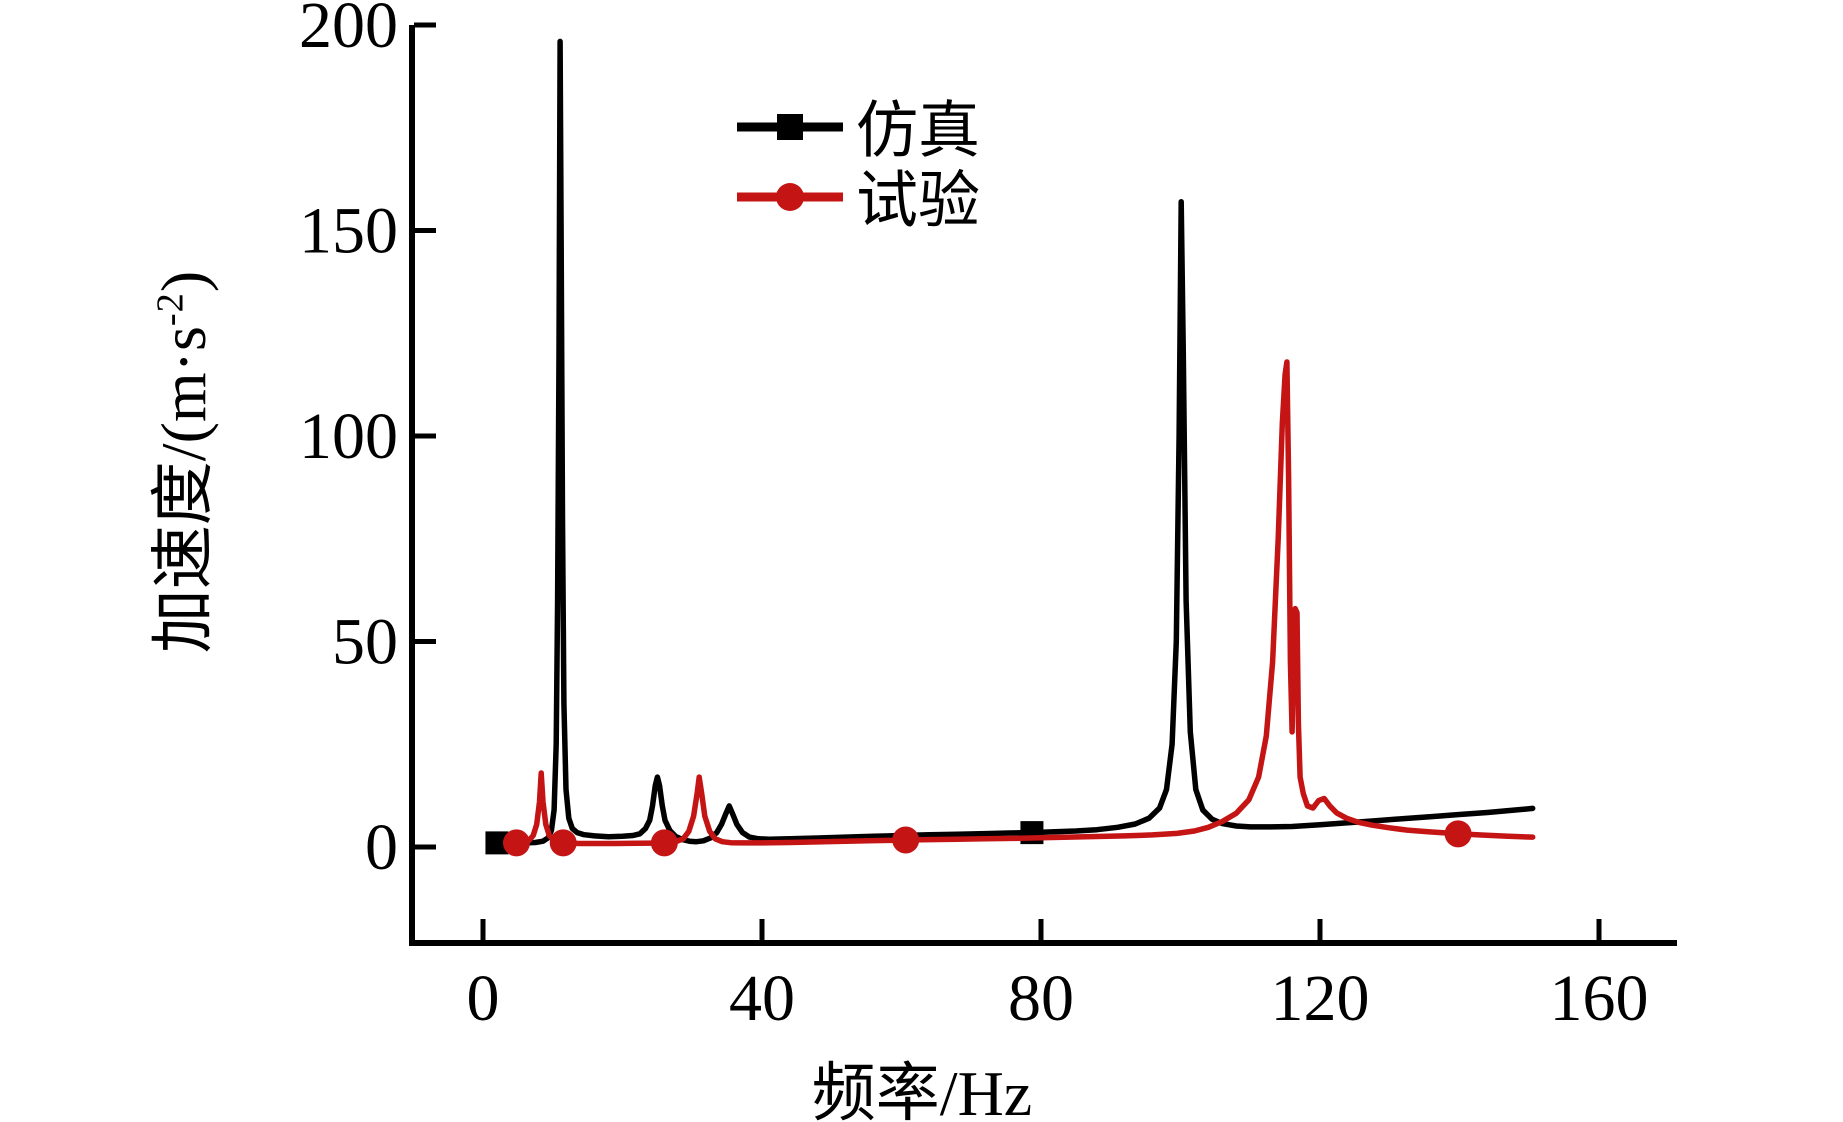 The image size is (1843, 1122). I want to click on y-axis-tick-label: 200, so click(348, 31).